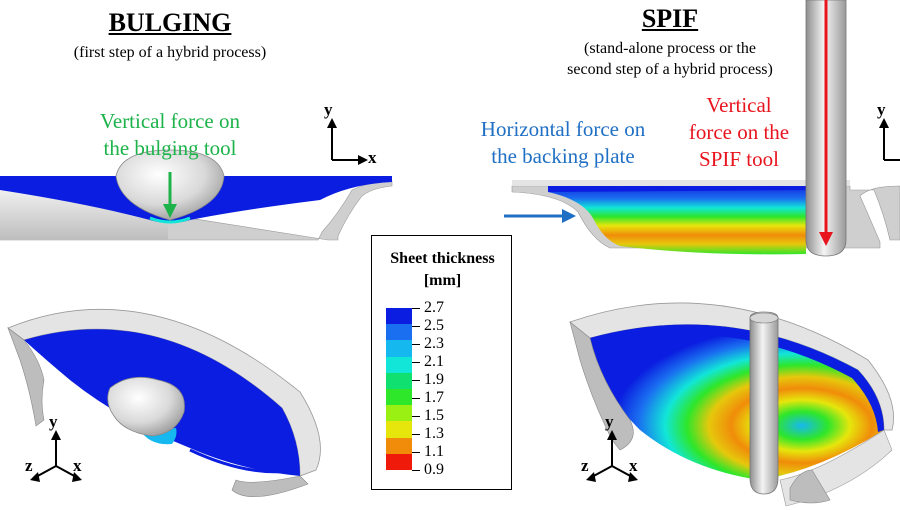 The width and height of the screenshot is (900, 510). I want to click on bulging-force-label: Vertical force on the bulging tool, so click(170, 135).